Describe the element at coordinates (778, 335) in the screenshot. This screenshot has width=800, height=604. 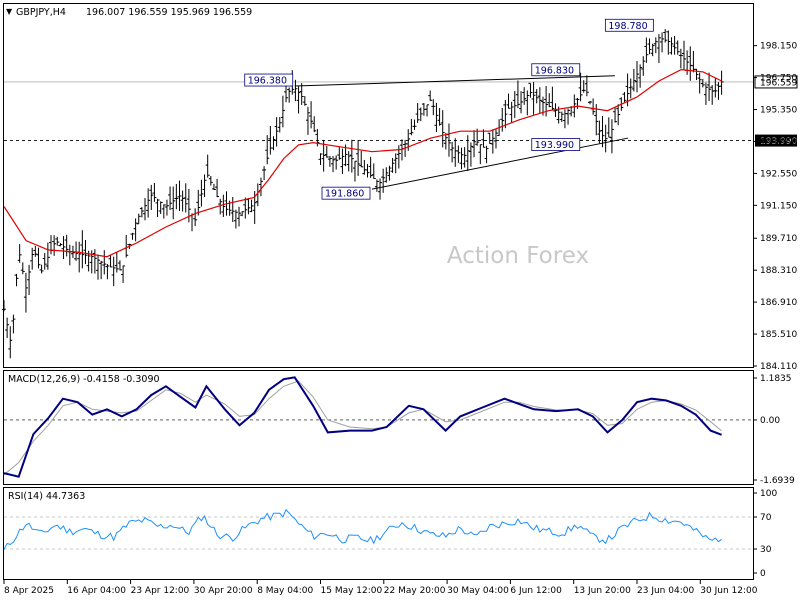
I see `price-ytick-label: 185.510` at that location.